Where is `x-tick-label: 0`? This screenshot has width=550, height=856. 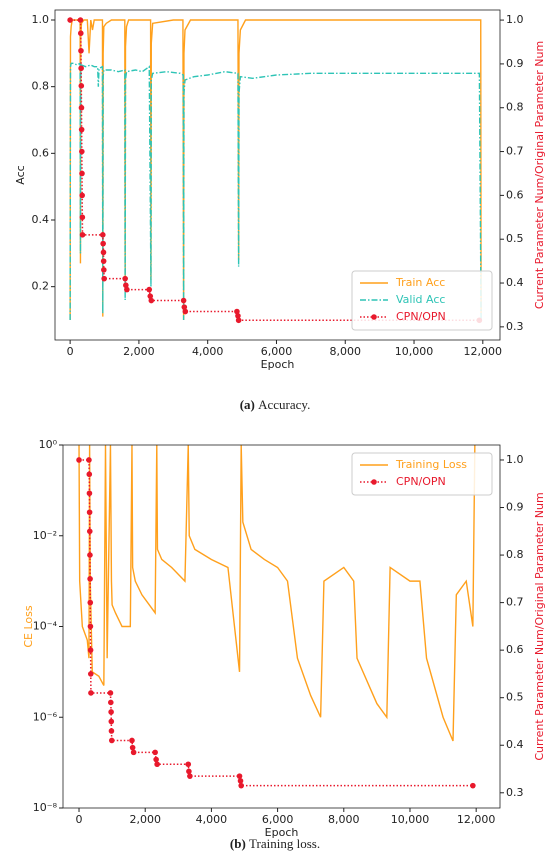 x-tick-label: 0 is located at coordinates (70, 351).